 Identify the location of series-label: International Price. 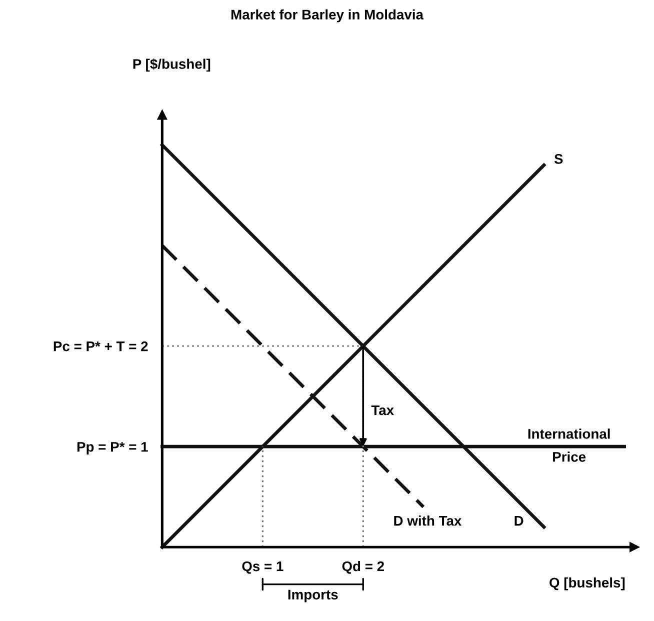
(569, 445).